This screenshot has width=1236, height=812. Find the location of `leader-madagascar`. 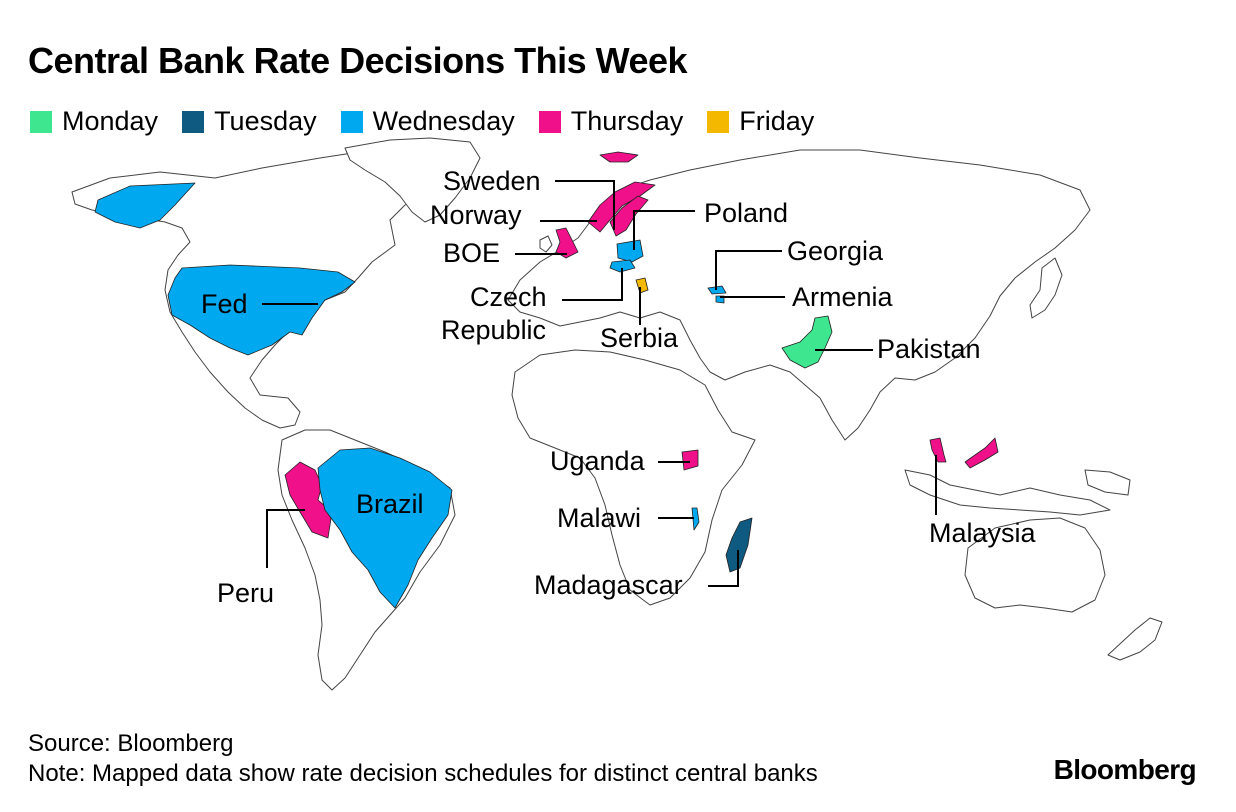

leader-madagascar is located at coordinates (723, 568).